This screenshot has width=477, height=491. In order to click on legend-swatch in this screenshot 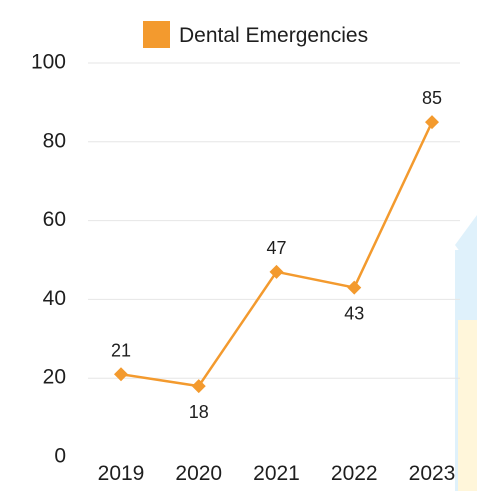, I will do `click(156, 34)`.